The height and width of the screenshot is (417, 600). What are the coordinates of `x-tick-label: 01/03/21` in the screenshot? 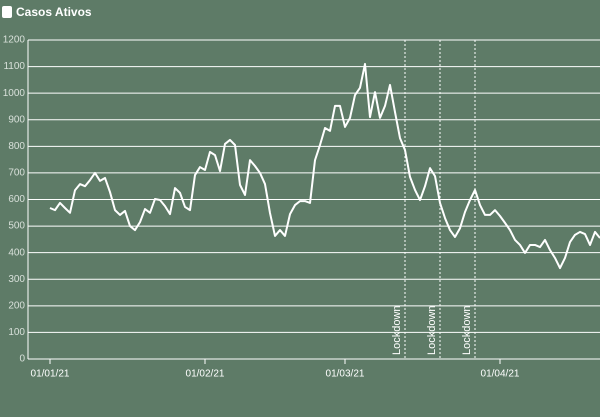 It's located at (345, 374).